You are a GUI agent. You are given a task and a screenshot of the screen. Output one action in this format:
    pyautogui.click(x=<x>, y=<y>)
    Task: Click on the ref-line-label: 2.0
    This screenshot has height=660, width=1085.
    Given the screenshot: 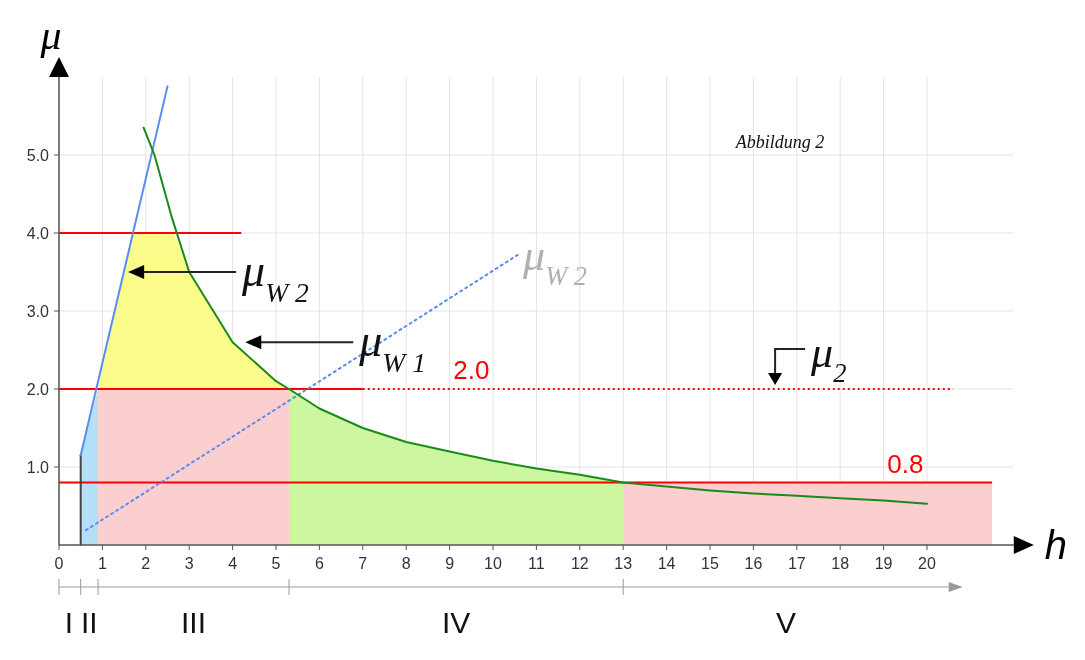 What is the action you would take?
    pyautogui.click(x=471, y=370)
    